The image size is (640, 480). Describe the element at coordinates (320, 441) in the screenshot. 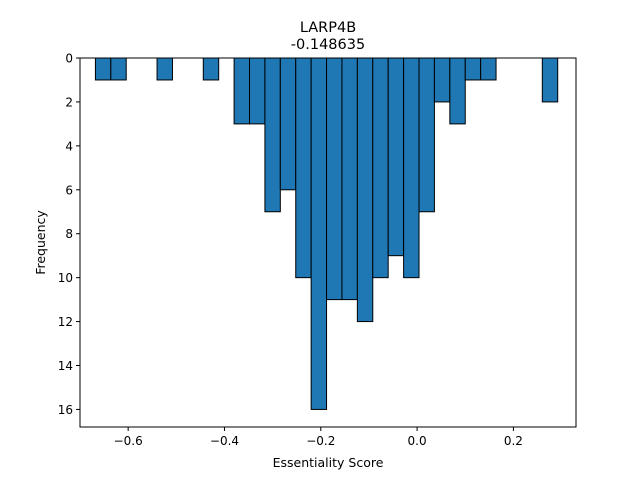

I see `x-tick-label: −0.2` at that location.